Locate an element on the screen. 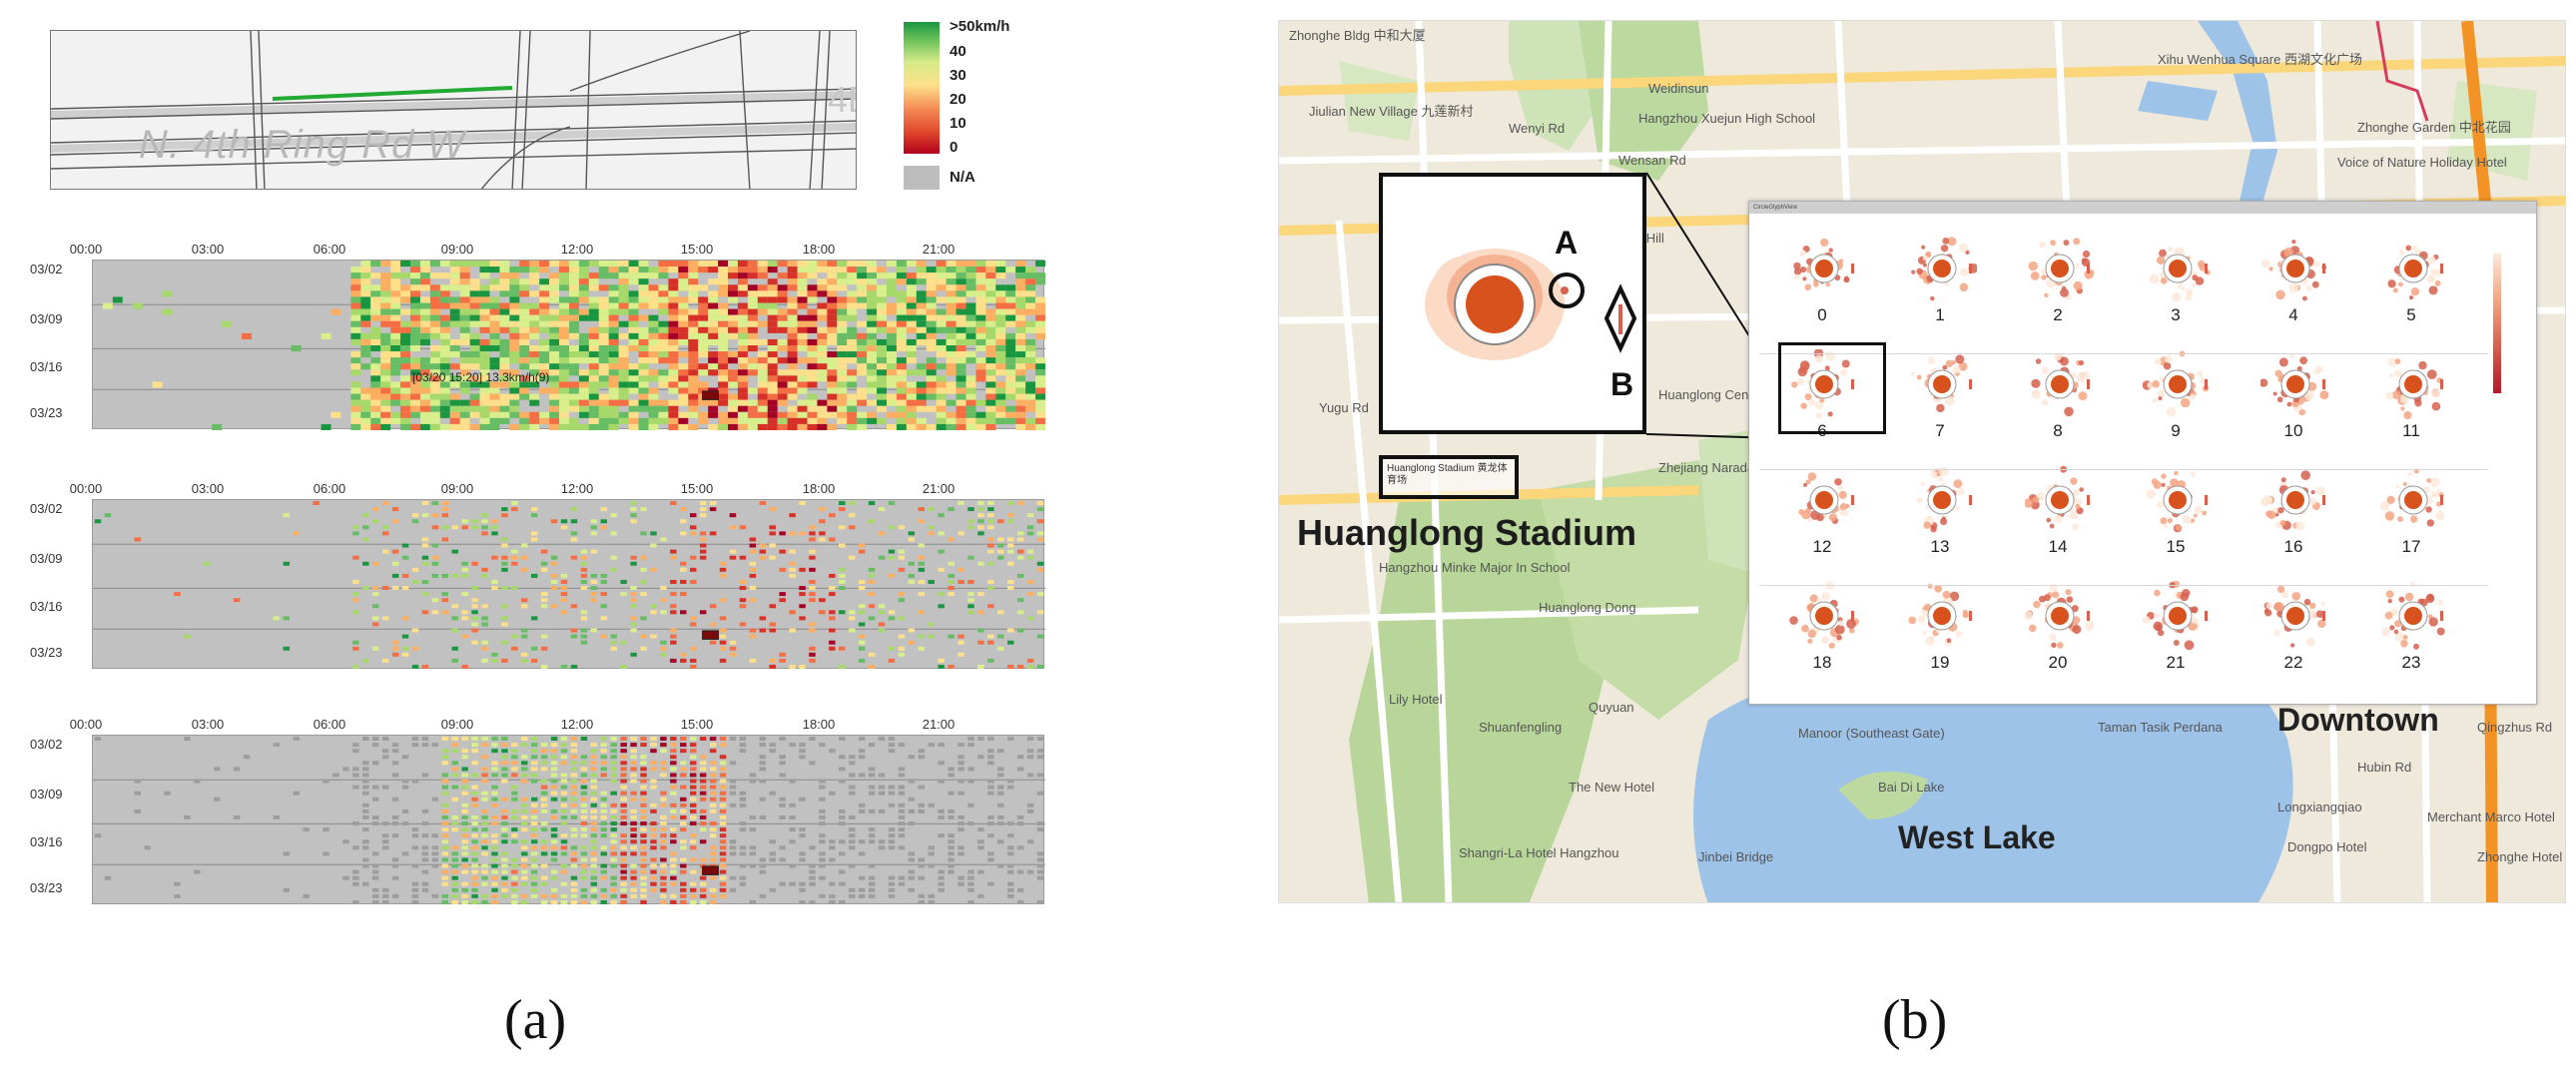  hour-glyph: 19 is located at coordinates (1940, 633).